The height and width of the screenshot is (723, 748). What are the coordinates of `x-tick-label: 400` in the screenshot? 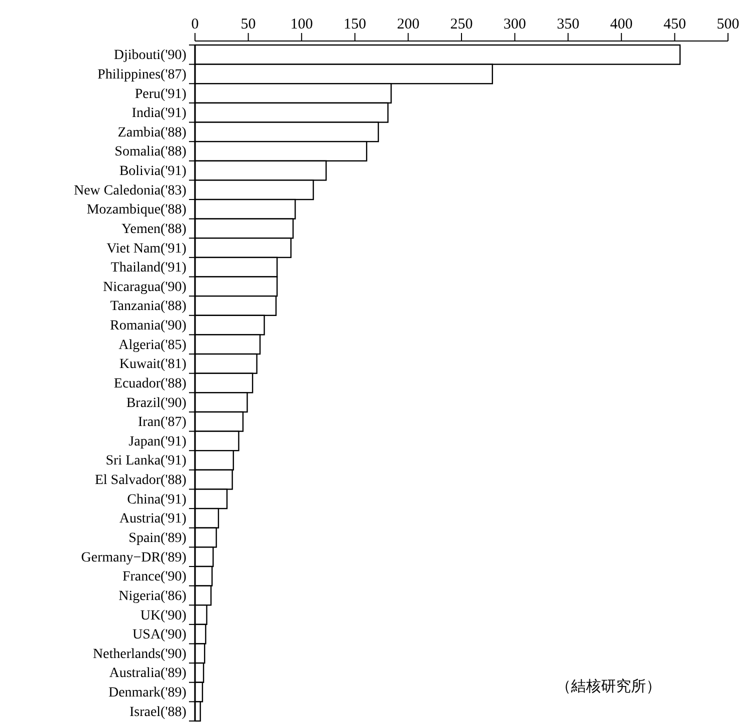 It's located at (621, 24).